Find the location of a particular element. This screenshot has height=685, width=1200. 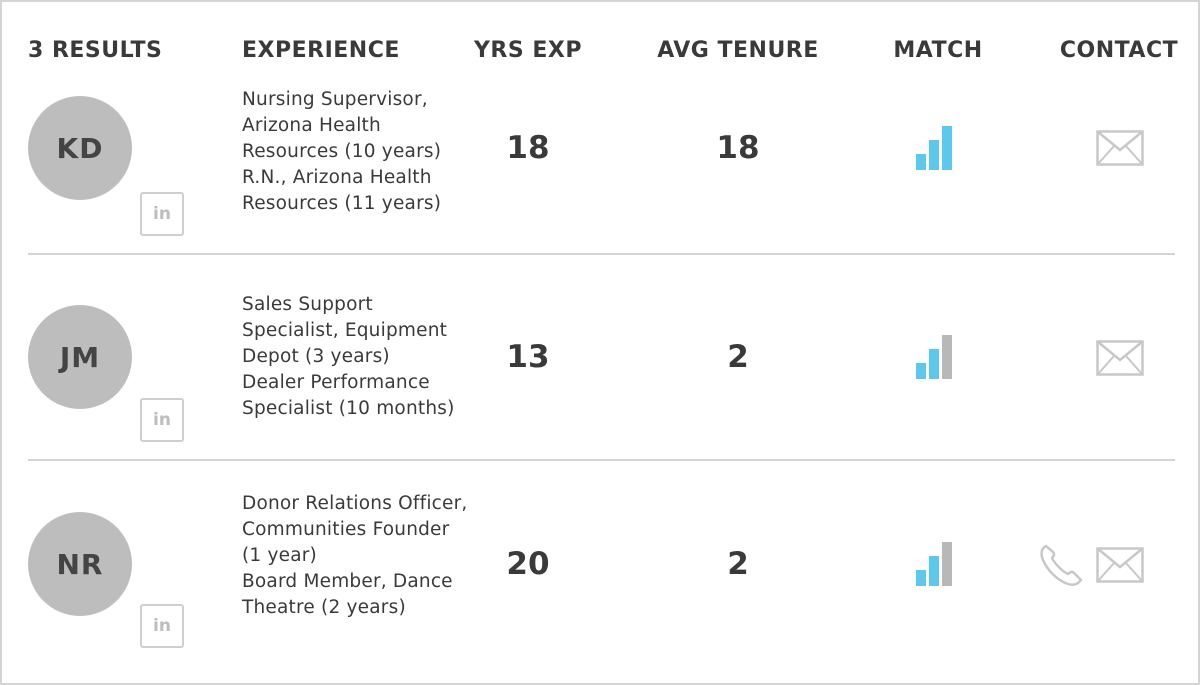

experience-line: Specialist (10 months) is located at coordinates (348, 408).